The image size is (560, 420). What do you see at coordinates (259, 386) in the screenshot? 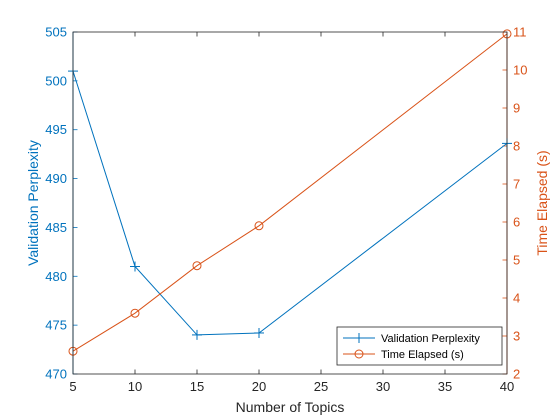
I see `x-tick-label: 20` at bounding box center [259, 386].